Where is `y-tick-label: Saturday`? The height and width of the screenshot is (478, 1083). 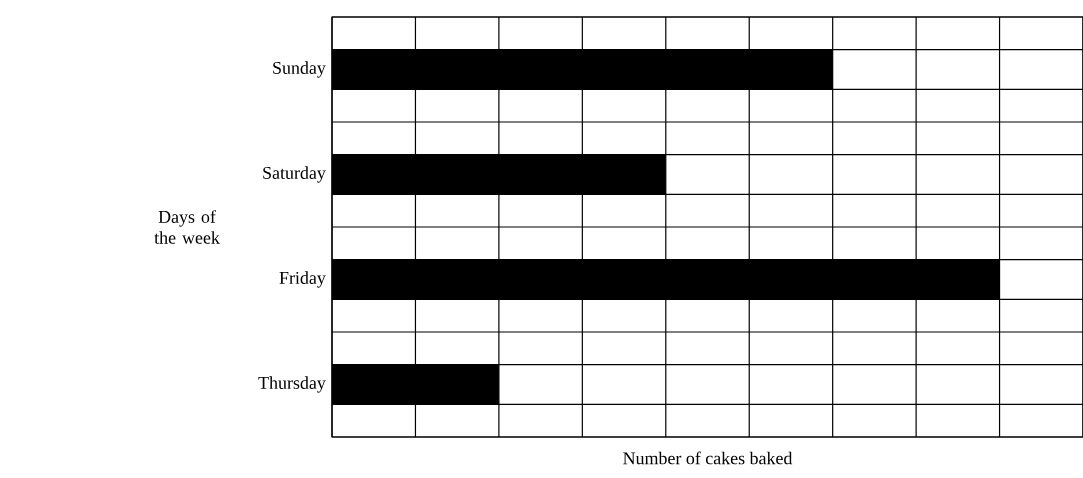 y-tick-label: Saturday is located at coordinates (294, 174).